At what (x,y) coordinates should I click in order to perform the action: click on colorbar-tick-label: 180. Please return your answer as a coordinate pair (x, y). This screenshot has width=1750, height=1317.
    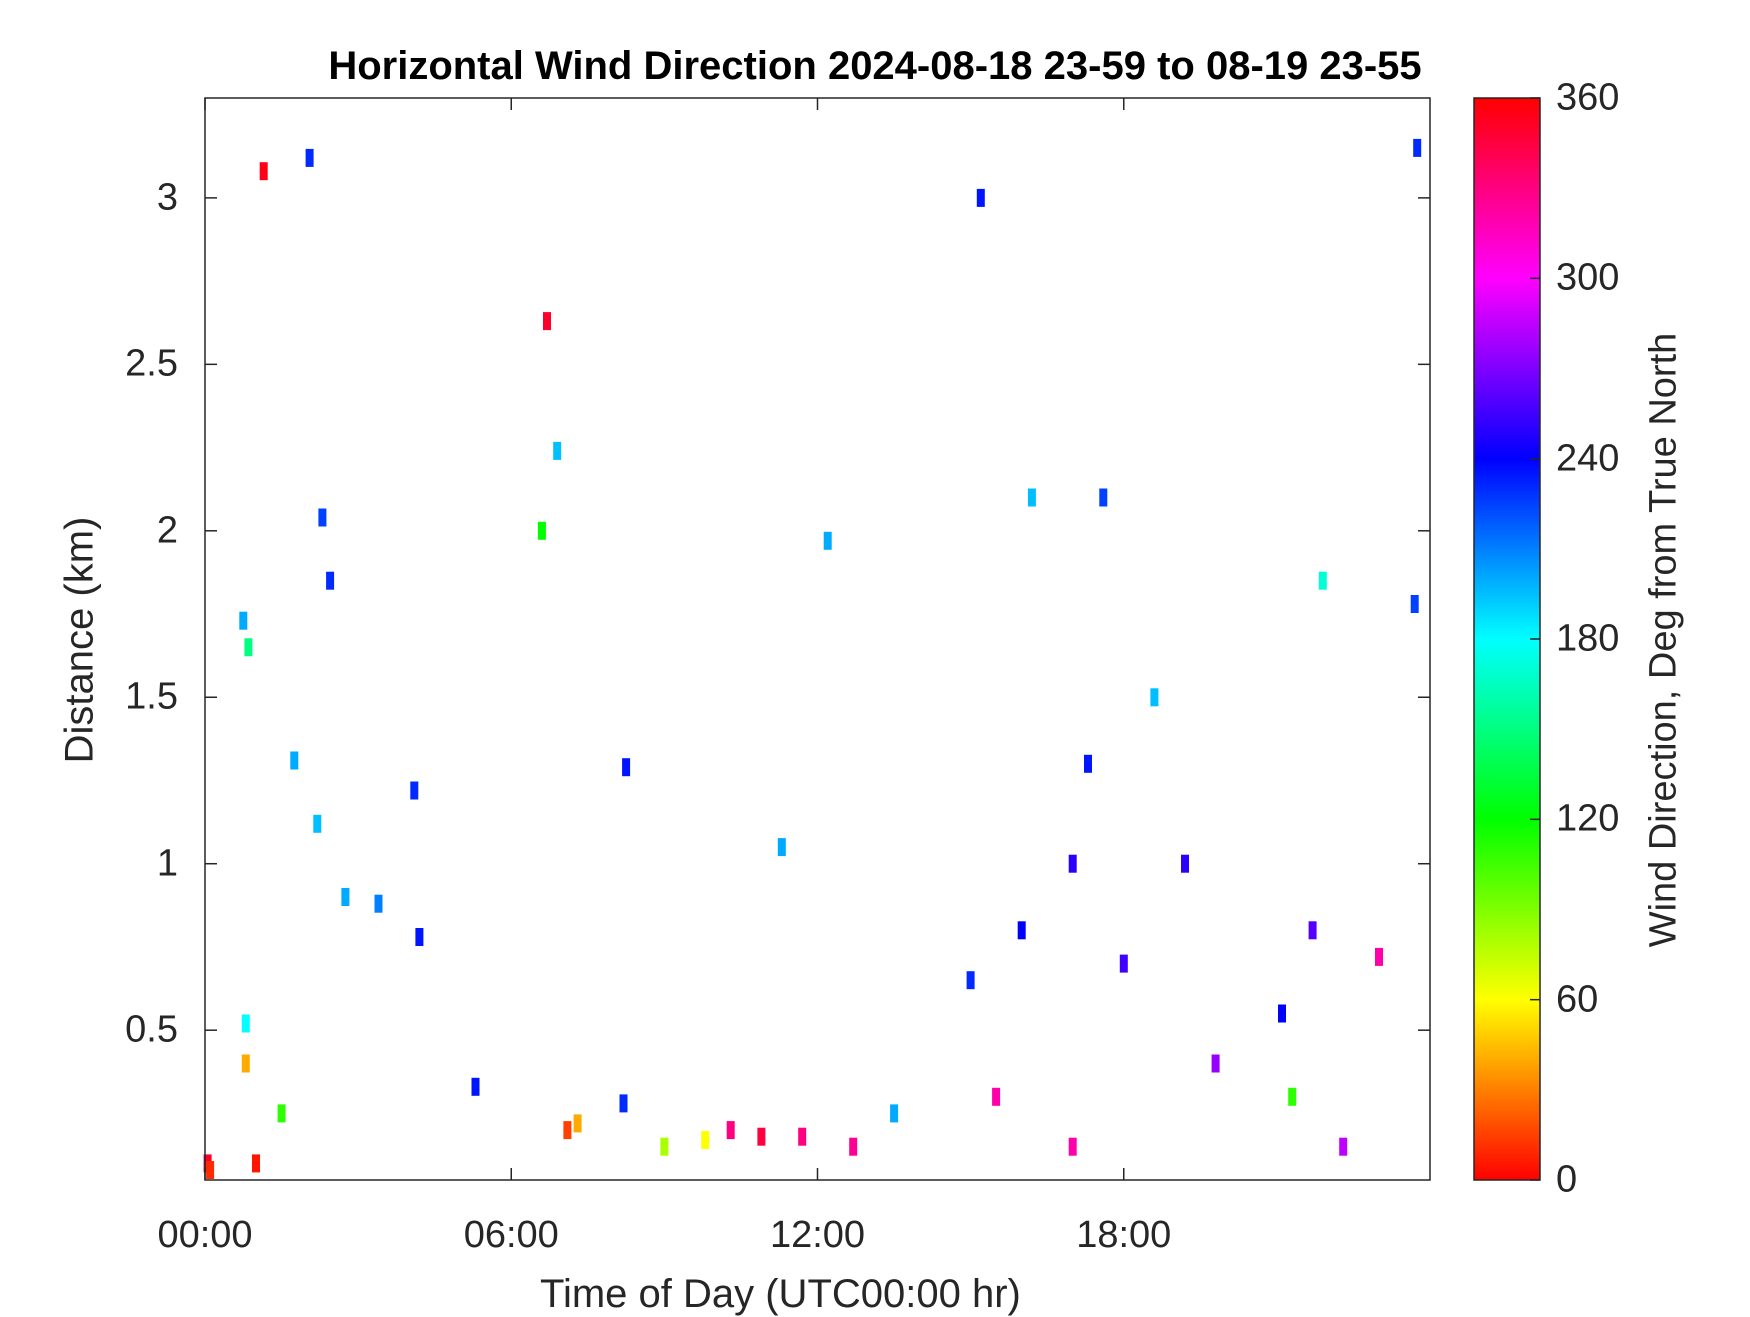
    Looking at the image, I should click on (1588, 638).